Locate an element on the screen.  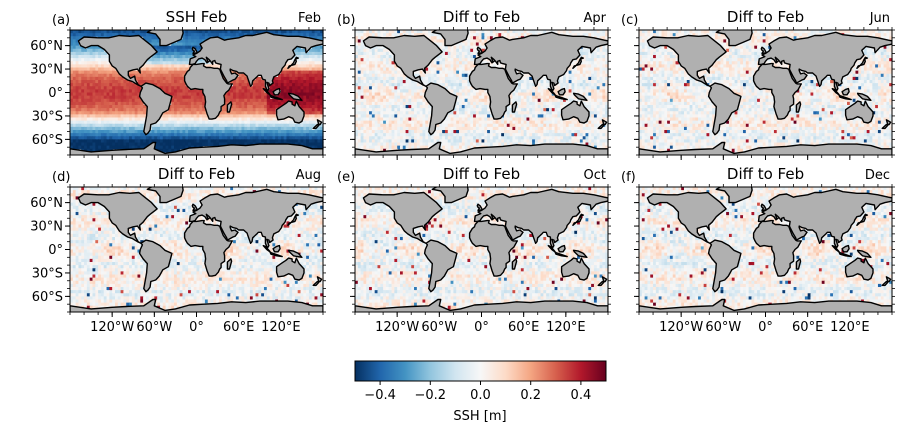
lat-tick-label: 0° is located at coordinates (55, 250).